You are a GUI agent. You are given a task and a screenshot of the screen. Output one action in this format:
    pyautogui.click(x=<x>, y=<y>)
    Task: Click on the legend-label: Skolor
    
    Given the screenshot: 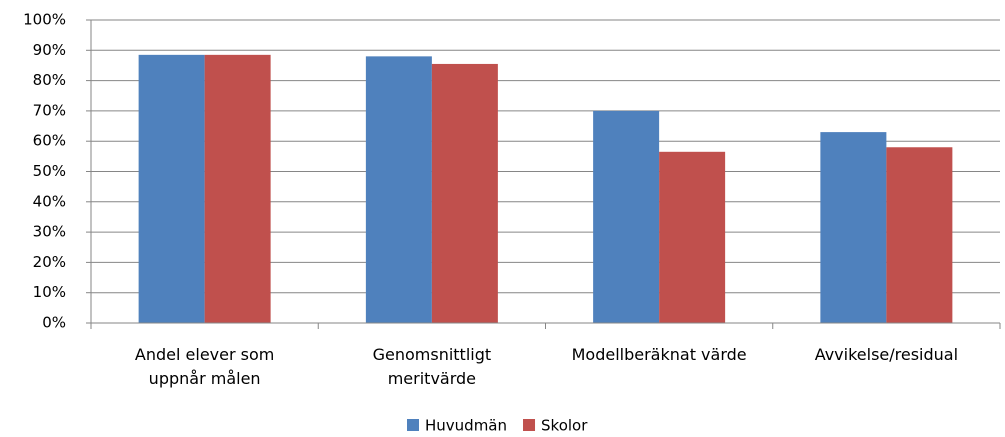 What is the action you would take?
    pyautogui.click(x=564, y=426)
    